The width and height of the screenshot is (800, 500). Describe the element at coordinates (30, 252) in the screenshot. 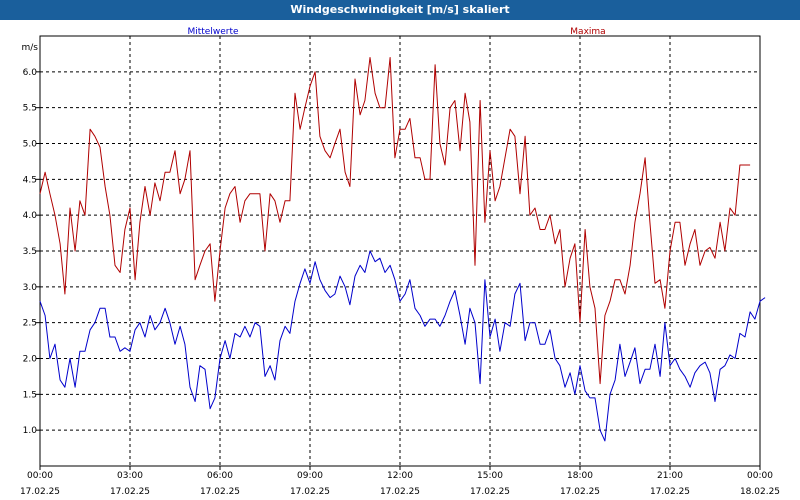

I see `y-tick-label: 3.5` at that location.